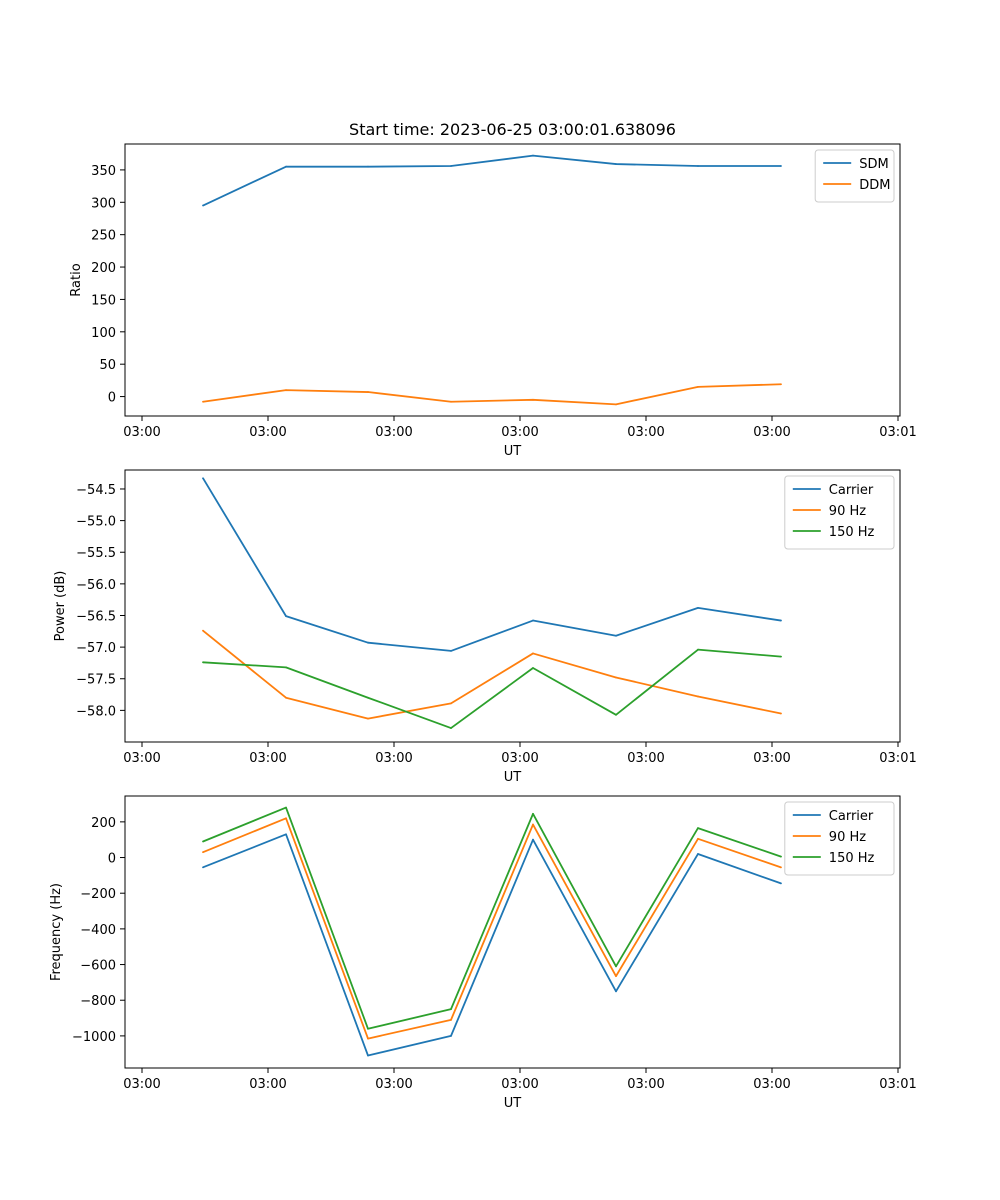 The width and height of the screenshot is (1000, 1200). I want to click on y-tick-label: 350, so click(103, 171).